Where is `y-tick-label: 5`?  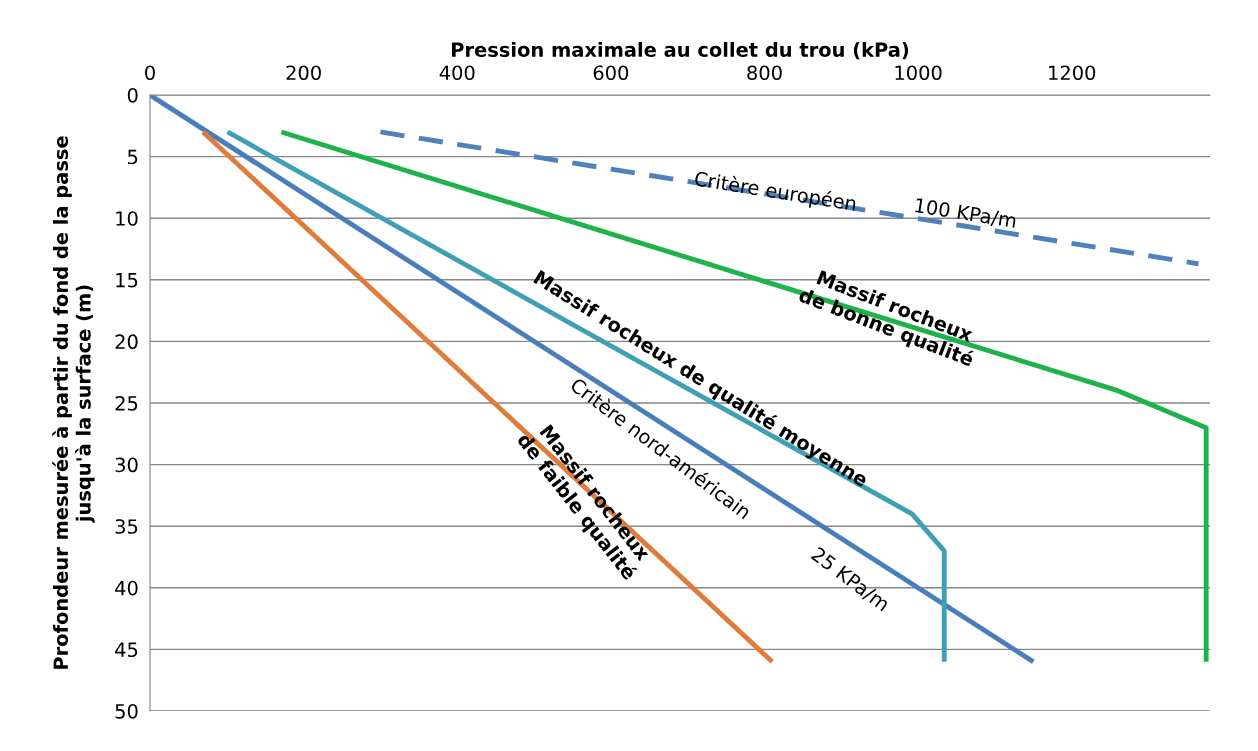
y-tick-label: 5 is located at coordinates (133, 157).